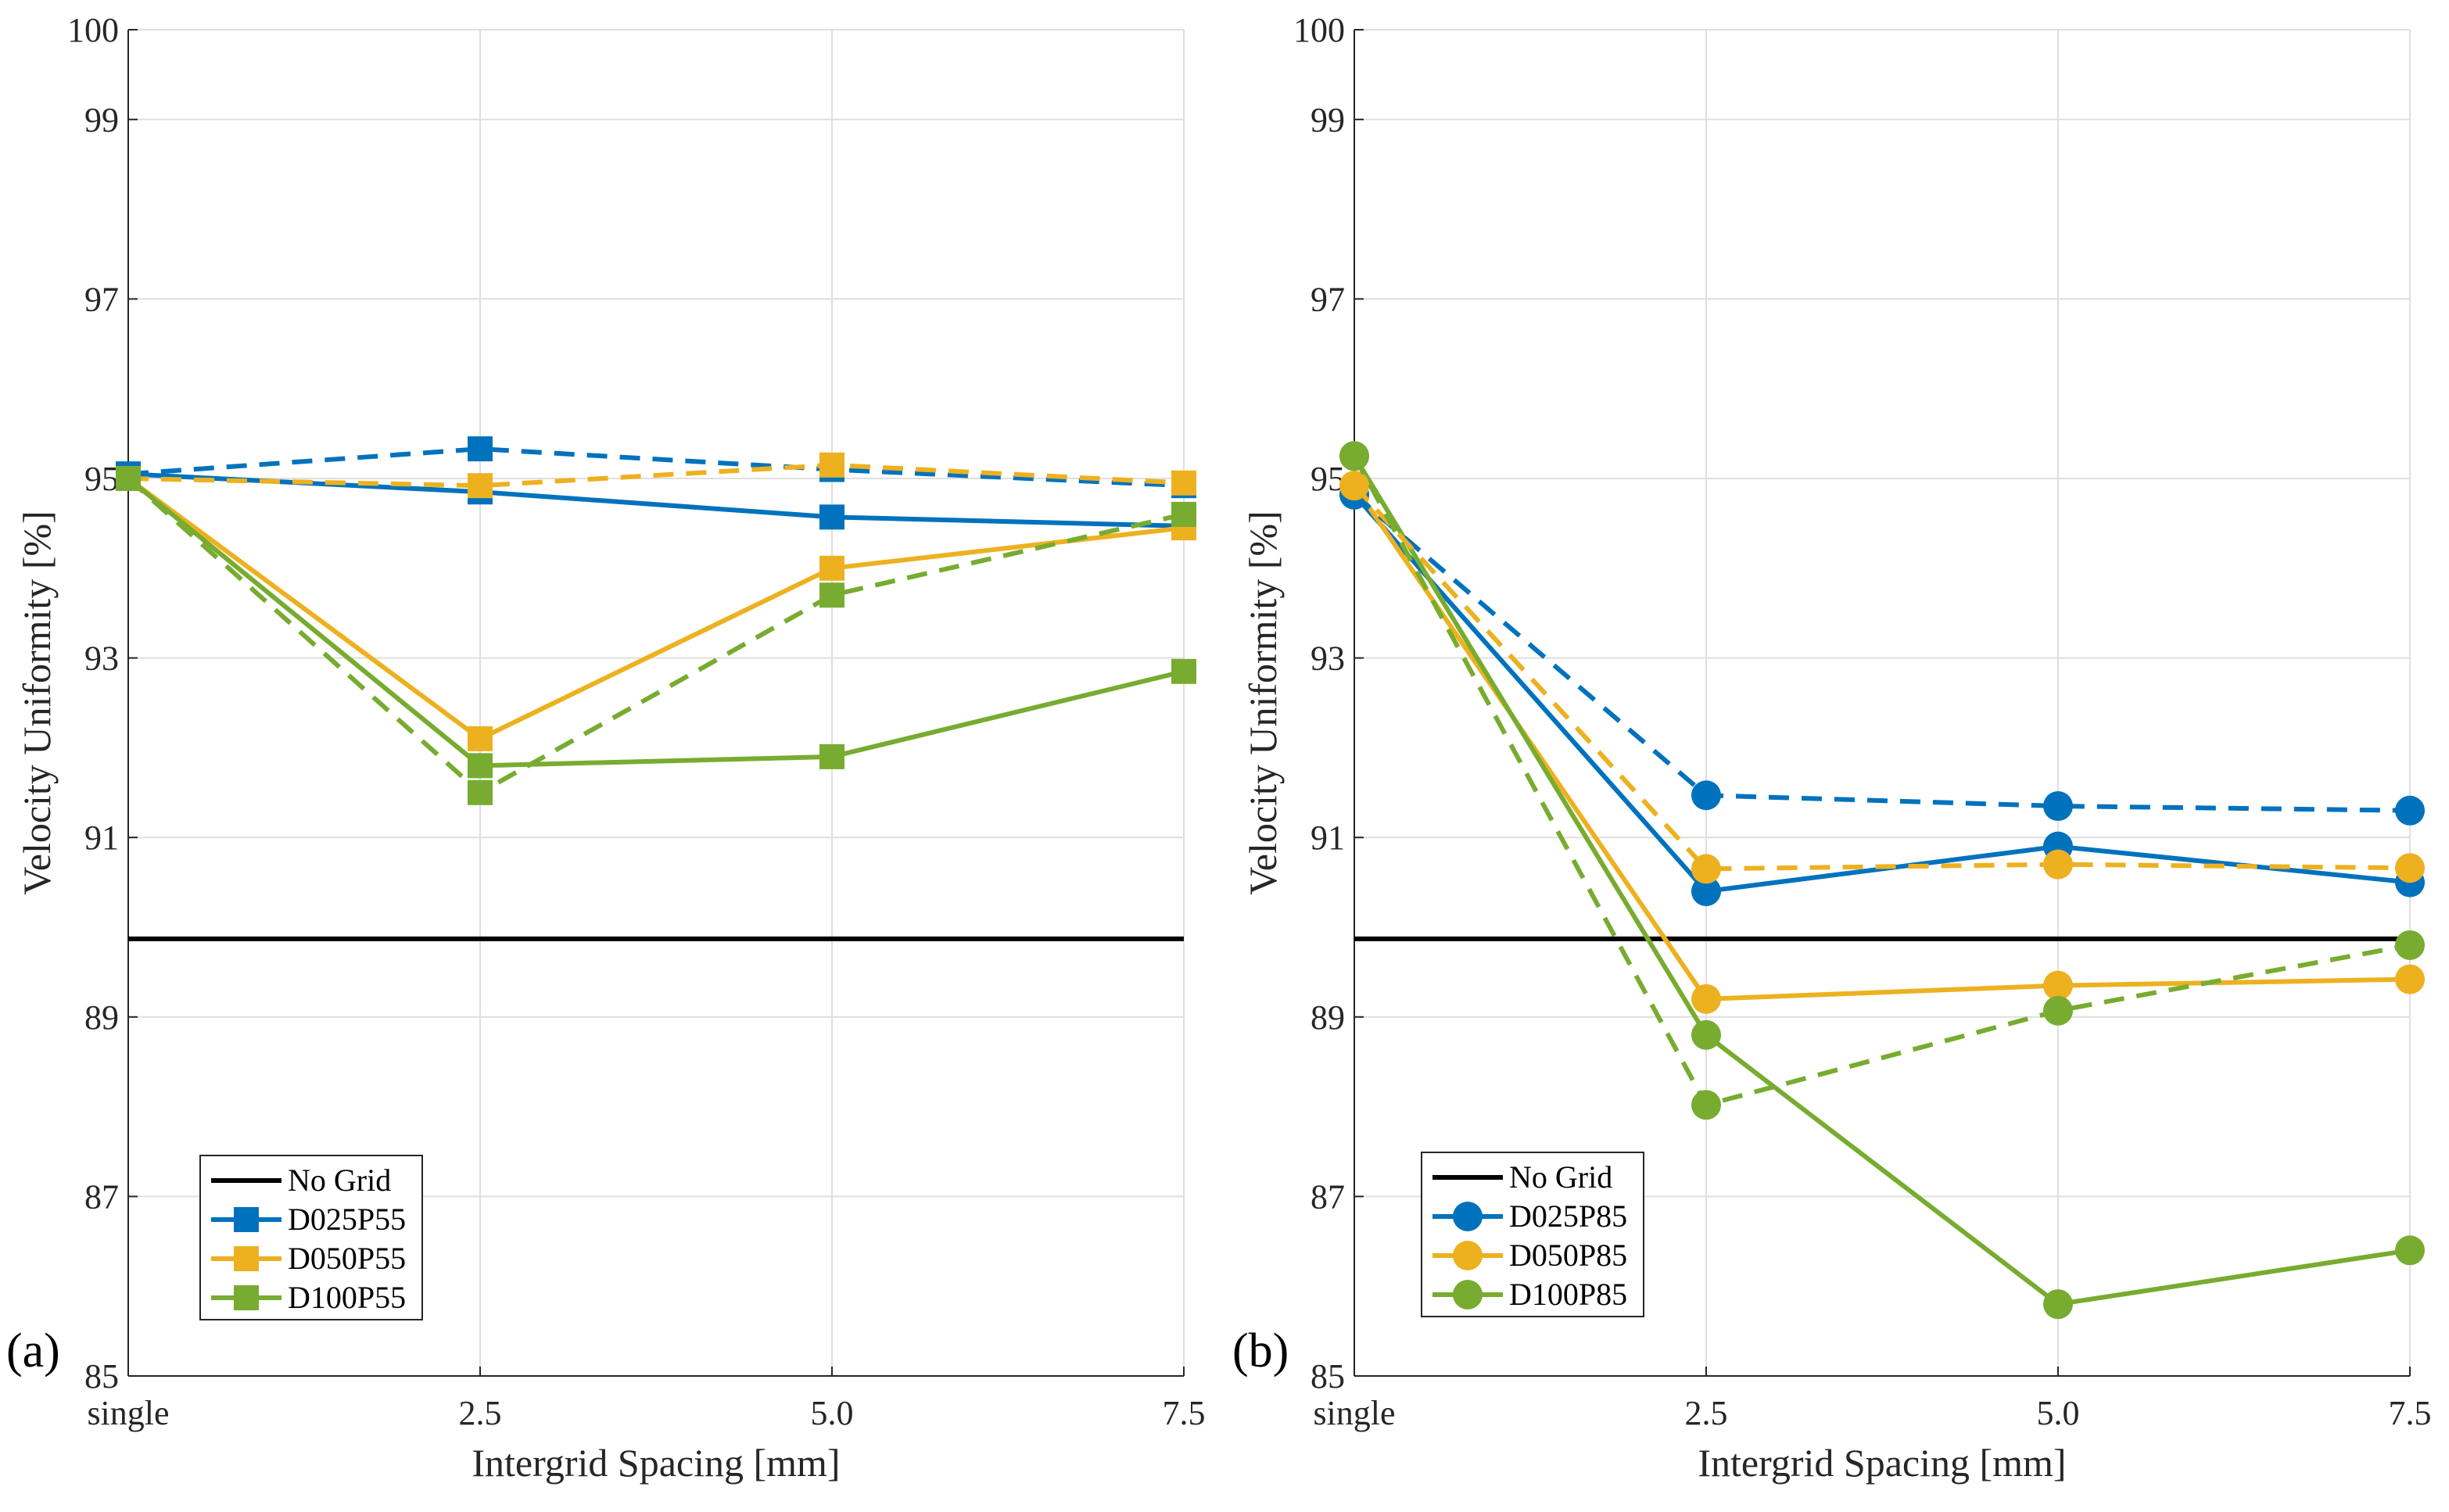 This screenshot has width=2449, height=1512. What do you see at coordinates (246, 1258) in the screenshot?
I see `legend-marker-d050p55` at bounding box center [246, 1258].